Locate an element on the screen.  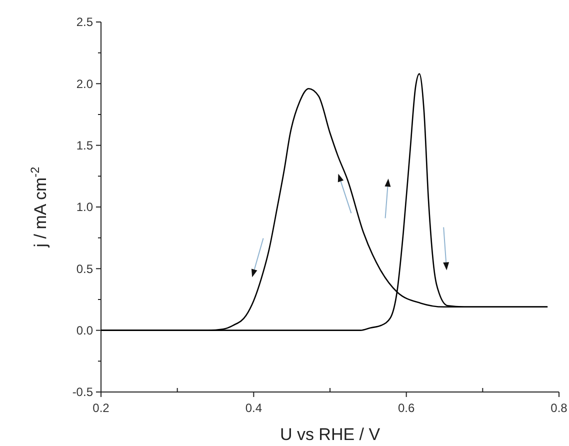
x-tick-label: 0.8 is located at coordinates (559, 408).